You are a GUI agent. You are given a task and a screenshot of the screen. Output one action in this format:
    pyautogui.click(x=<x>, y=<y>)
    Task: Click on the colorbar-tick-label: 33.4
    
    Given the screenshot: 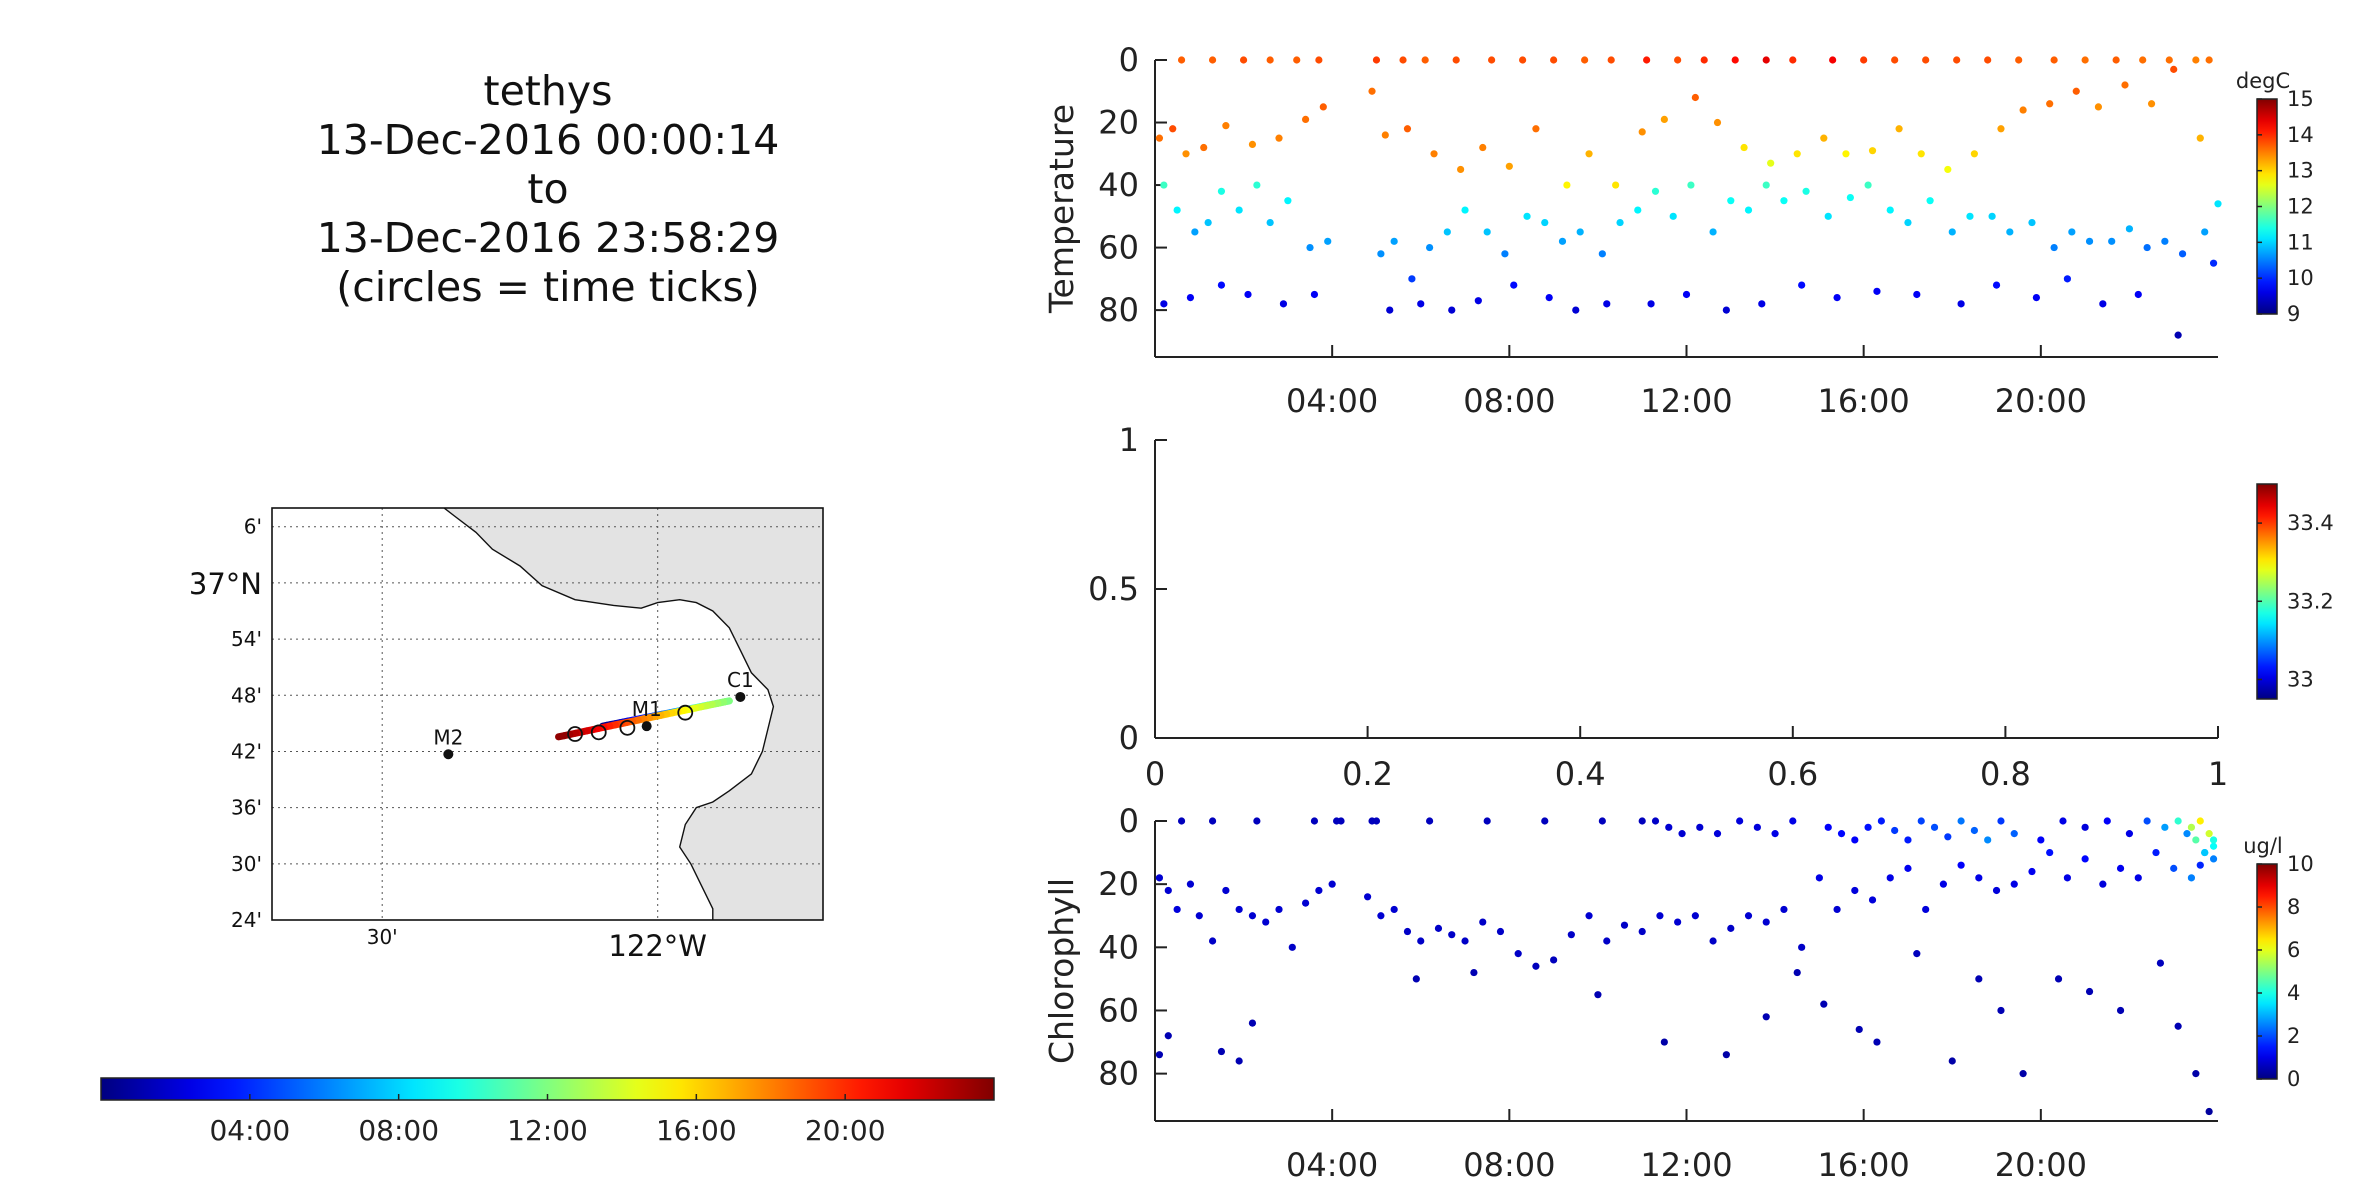 What is the action you would take?
    pyautogui.click(x=2310, y=523)
    